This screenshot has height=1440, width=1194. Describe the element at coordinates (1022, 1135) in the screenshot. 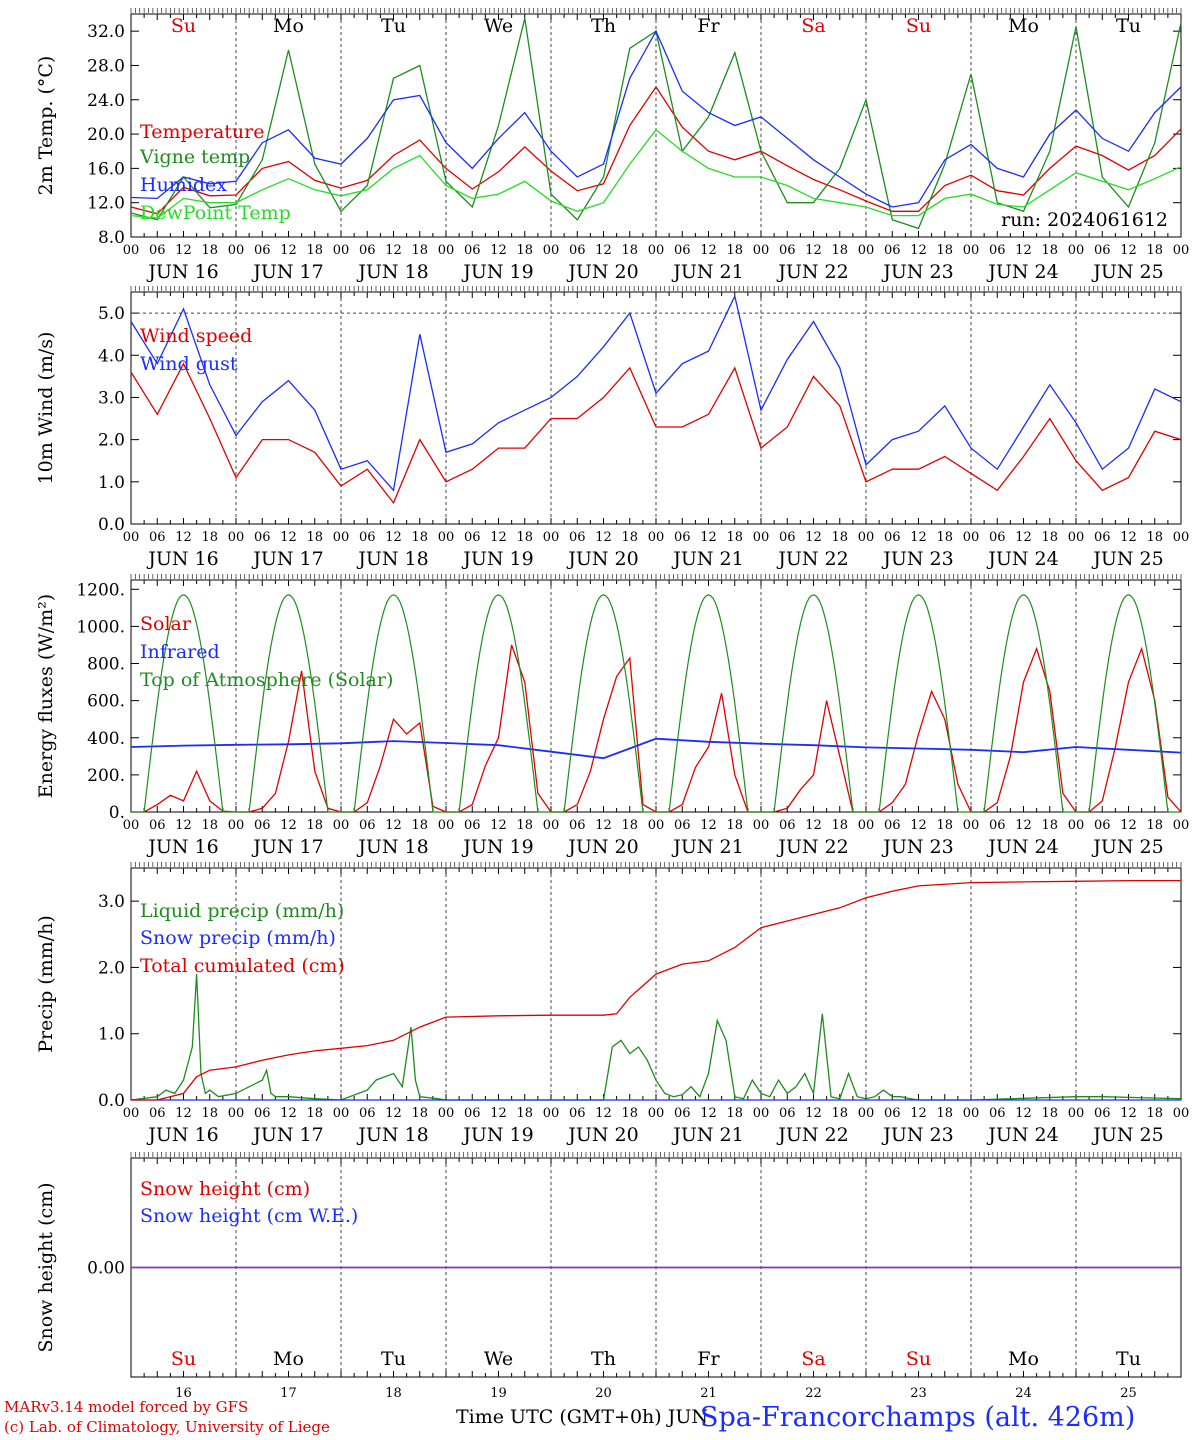

I see `x-date-label: JUN 24` at that location.